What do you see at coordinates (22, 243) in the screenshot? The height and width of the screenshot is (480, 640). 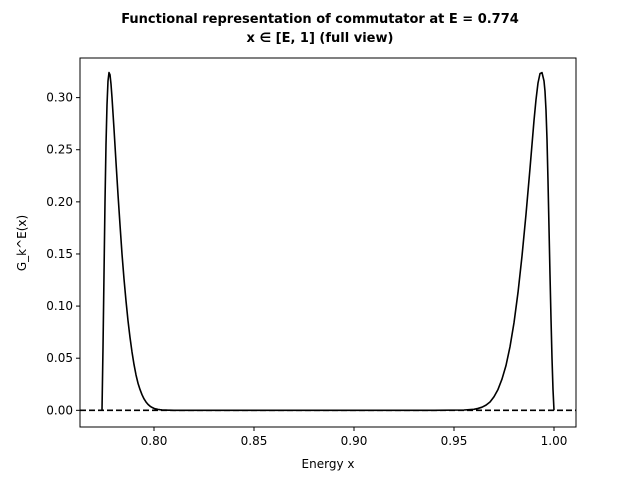 I see `y-axis-label: G_k^E(x)` at bounding box center [22, 243].